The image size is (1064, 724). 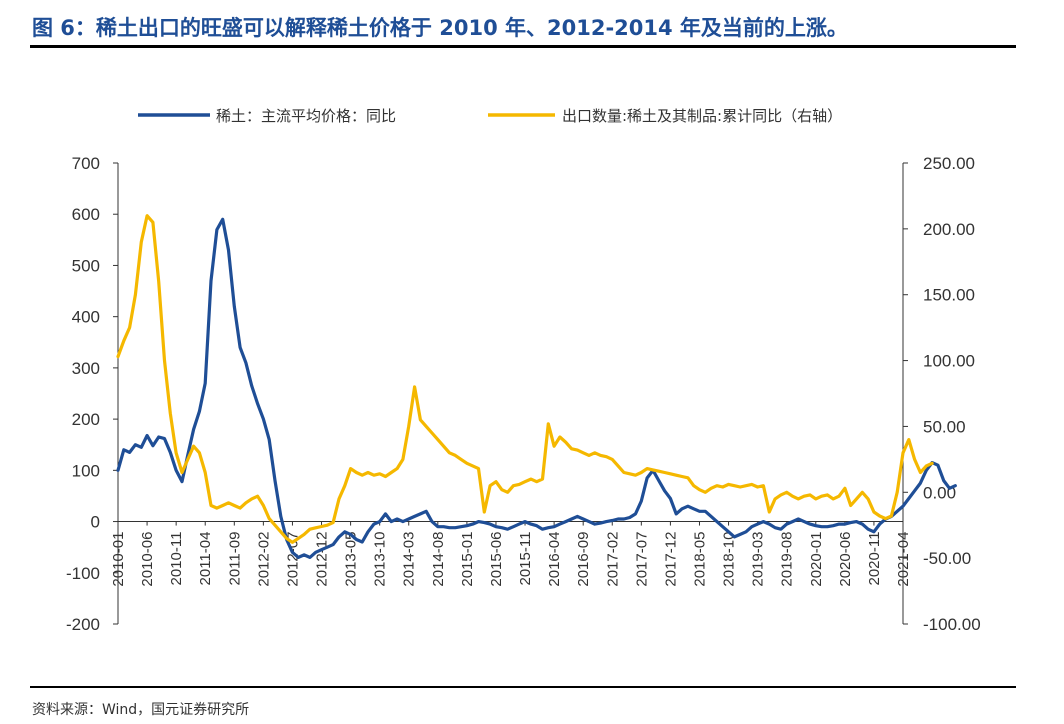 I want to click on right-tick-label: -100.00, so click(x=952, y=624).